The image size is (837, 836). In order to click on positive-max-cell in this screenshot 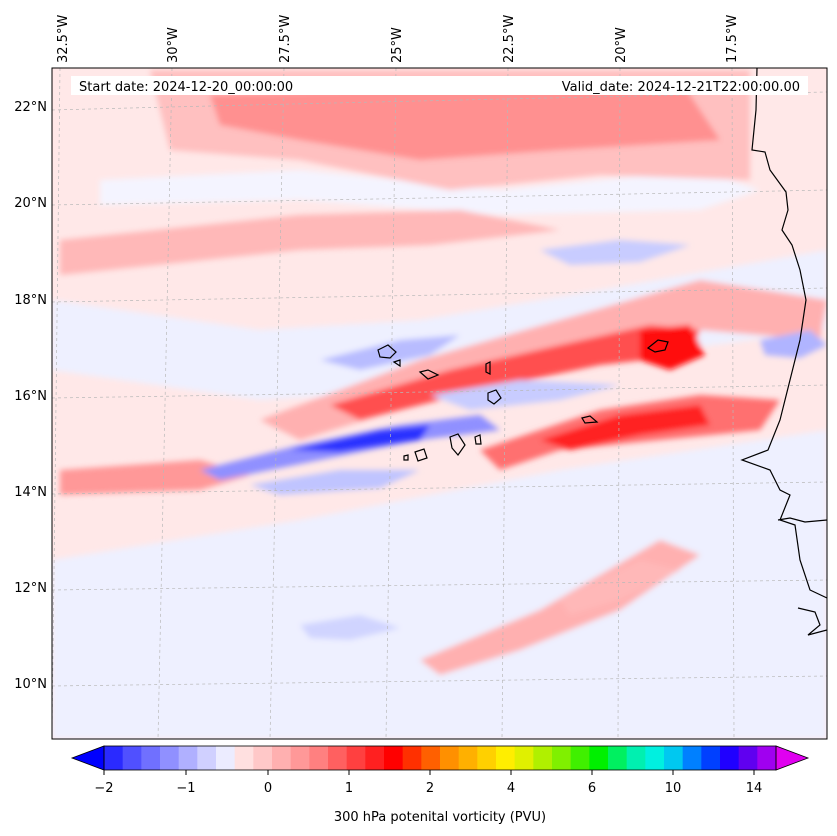, I will do `click(672, 347)`.